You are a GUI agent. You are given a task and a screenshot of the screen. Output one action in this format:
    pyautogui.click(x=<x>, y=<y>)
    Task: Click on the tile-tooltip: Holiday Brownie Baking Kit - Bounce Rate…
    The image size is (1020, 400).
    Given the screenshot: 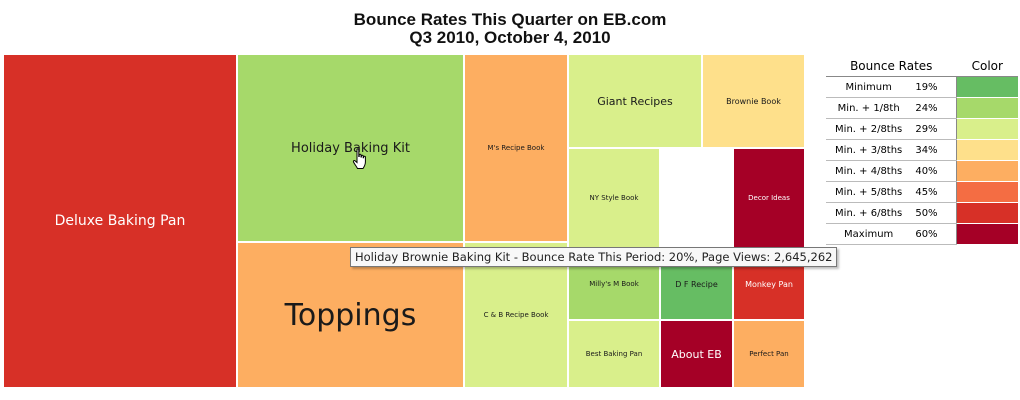 What is the action you would take?
    pyautogui.click(x=594, y=257)
    